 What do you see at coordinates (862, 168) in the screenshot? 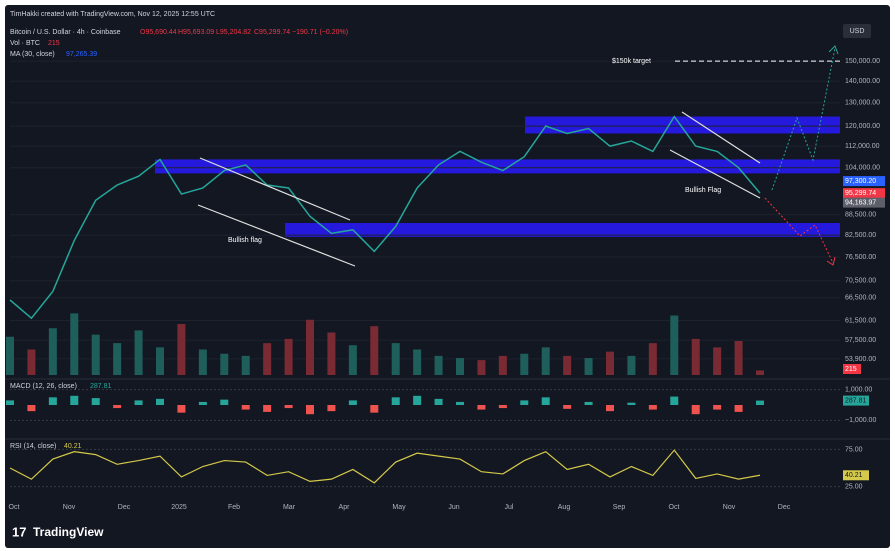
I see `y-tick-label: 104,000.00` at bounding box center [862, 168].